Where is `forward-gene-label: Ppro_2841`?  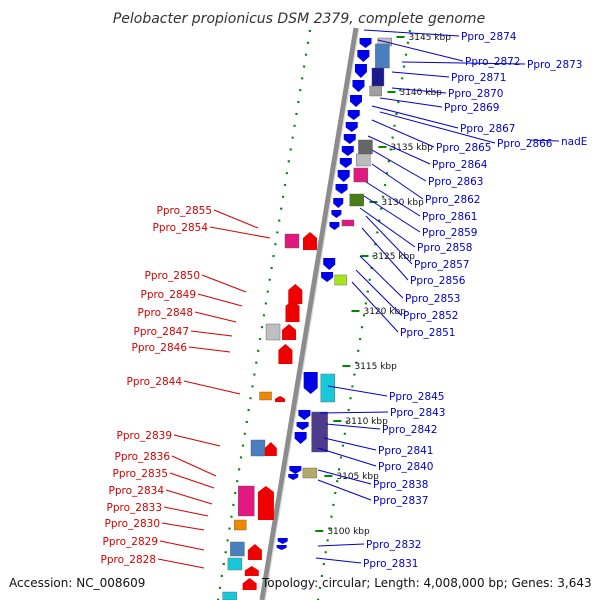
forward-gene-label: Ppro_2841 is located at coordinates (405, 451).